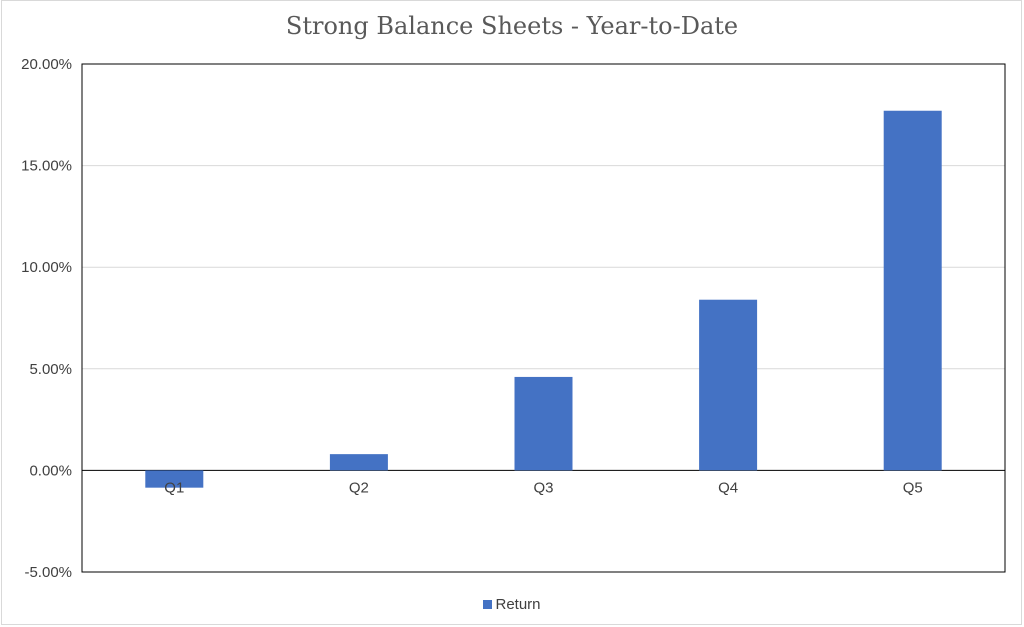  What do you see at coordinates (512, 26) in the screenshot?
I see `chart-title: Strong Balance Sheets - Year-to-Date` at bounding box center [512, 26].